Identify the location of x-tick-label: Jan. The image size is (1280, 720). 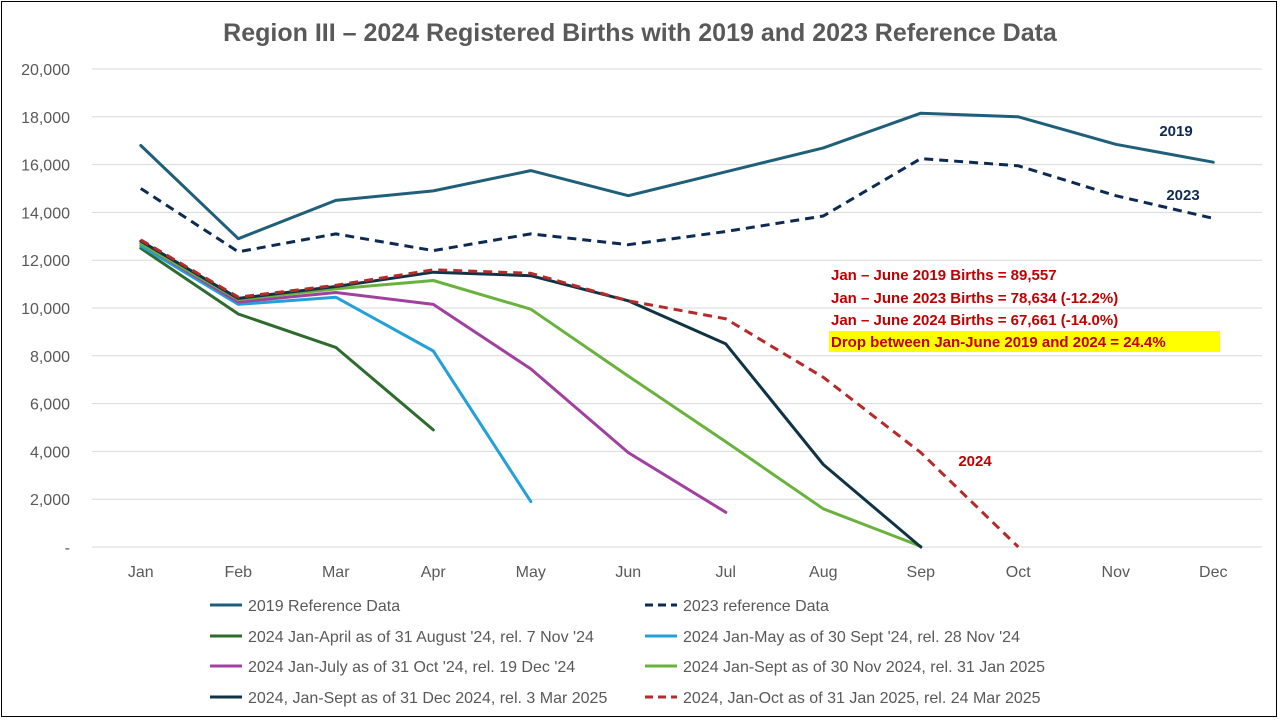
(141, 572).